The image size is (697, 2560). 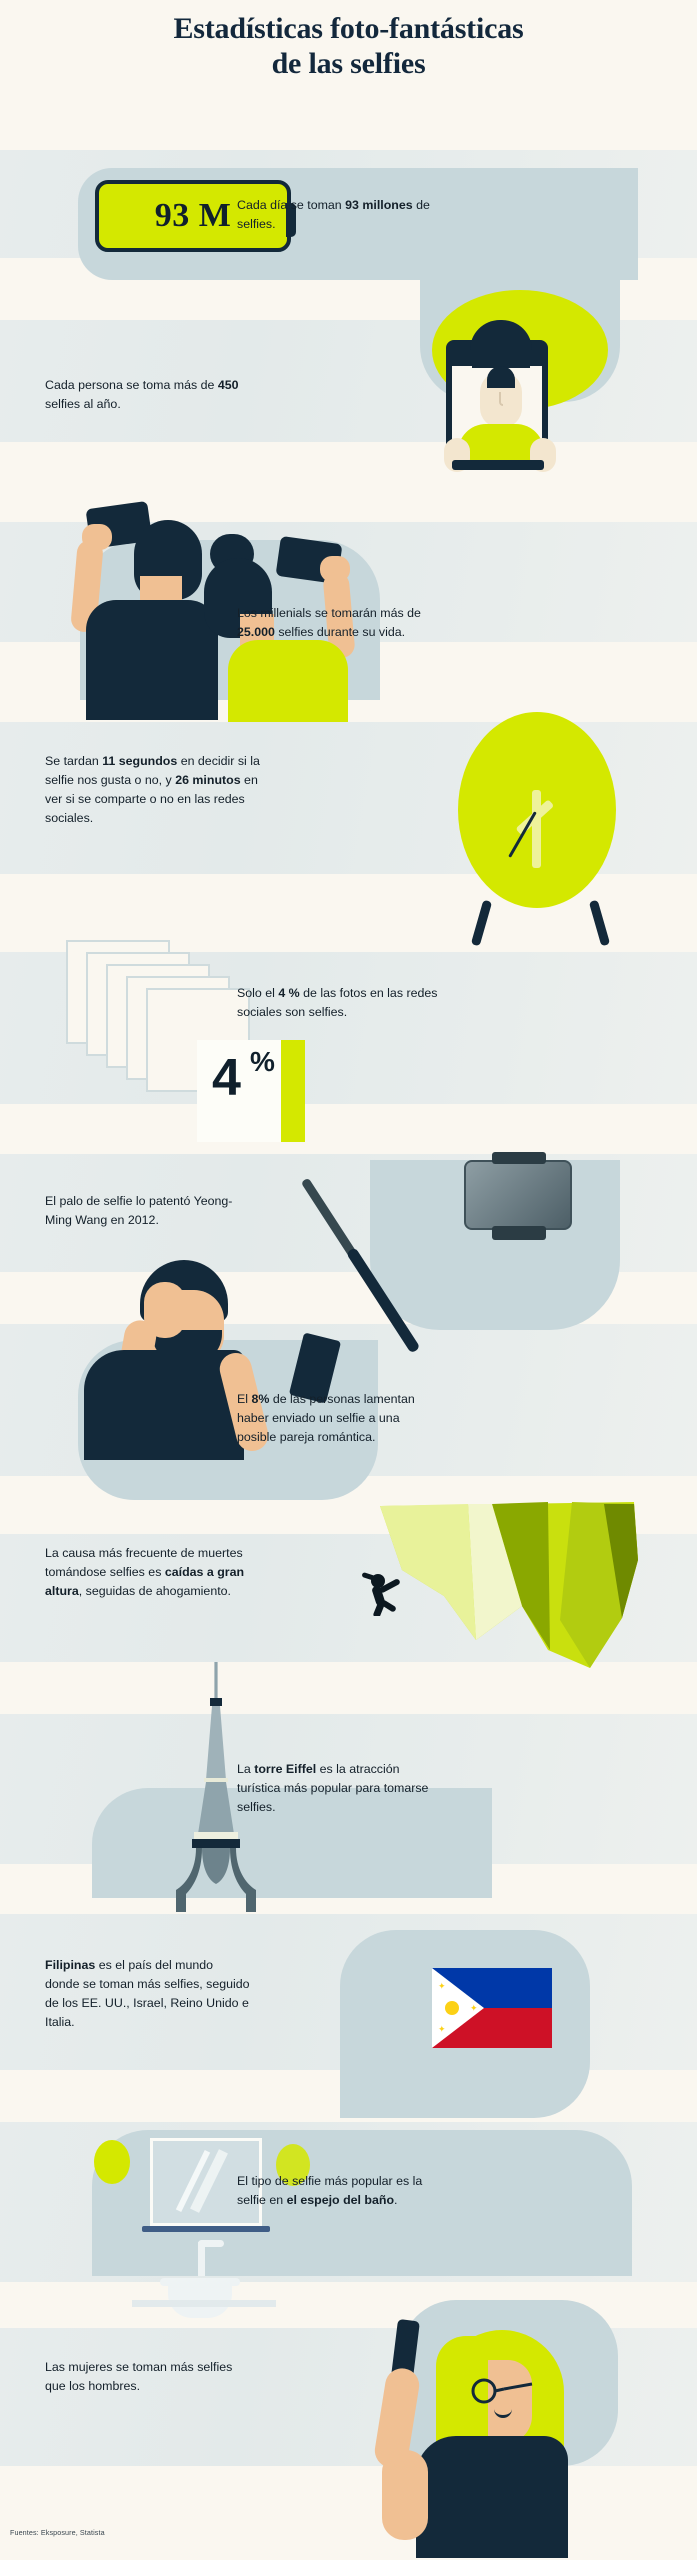 I want to click on selfie-stick-clamp-bottom, so click(x=519, y=1233).